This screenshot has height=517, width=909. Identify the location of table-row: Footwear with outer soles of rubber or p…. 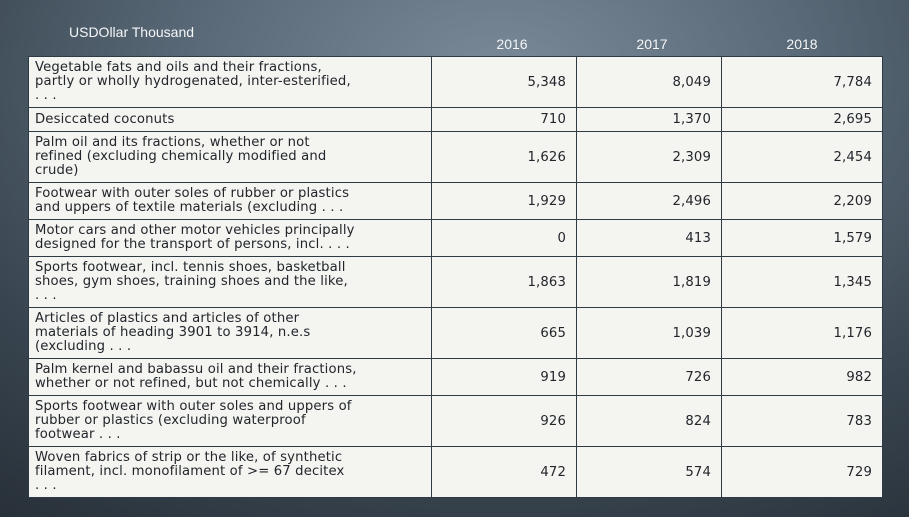
(455, 201).